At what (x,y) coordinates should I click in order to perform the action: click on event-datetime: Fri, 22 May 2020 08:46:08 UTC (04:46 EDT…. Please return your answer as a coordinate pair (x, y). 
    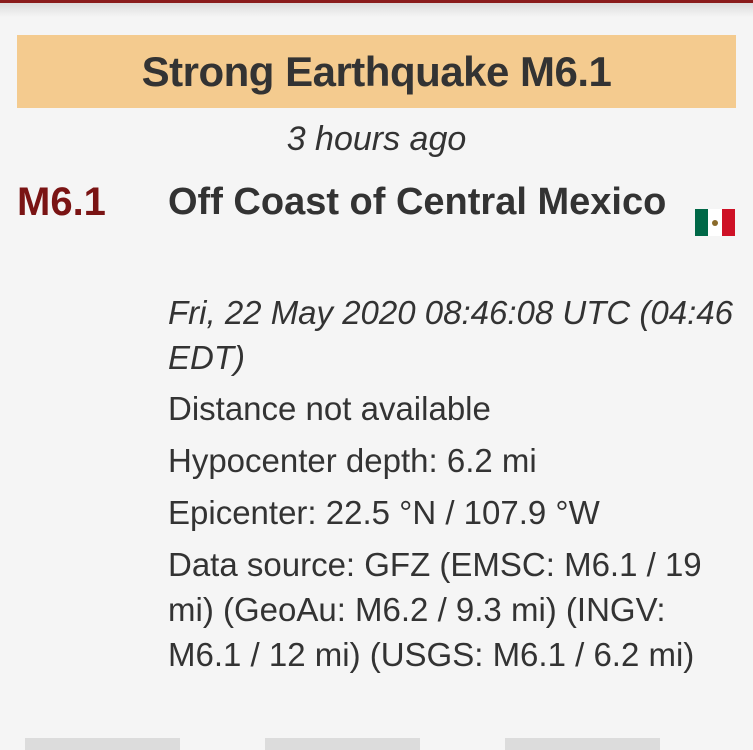
    Looking at the image, I should click on (450, 335).